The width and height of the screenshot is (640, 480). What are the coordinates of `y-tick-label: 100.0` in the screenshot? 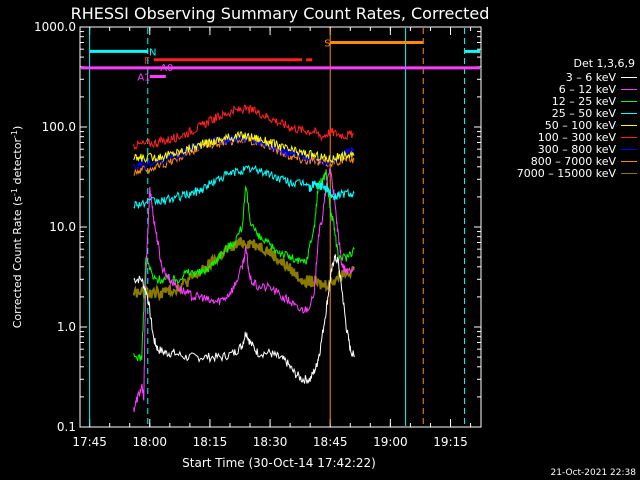 It's located at (59, 127).